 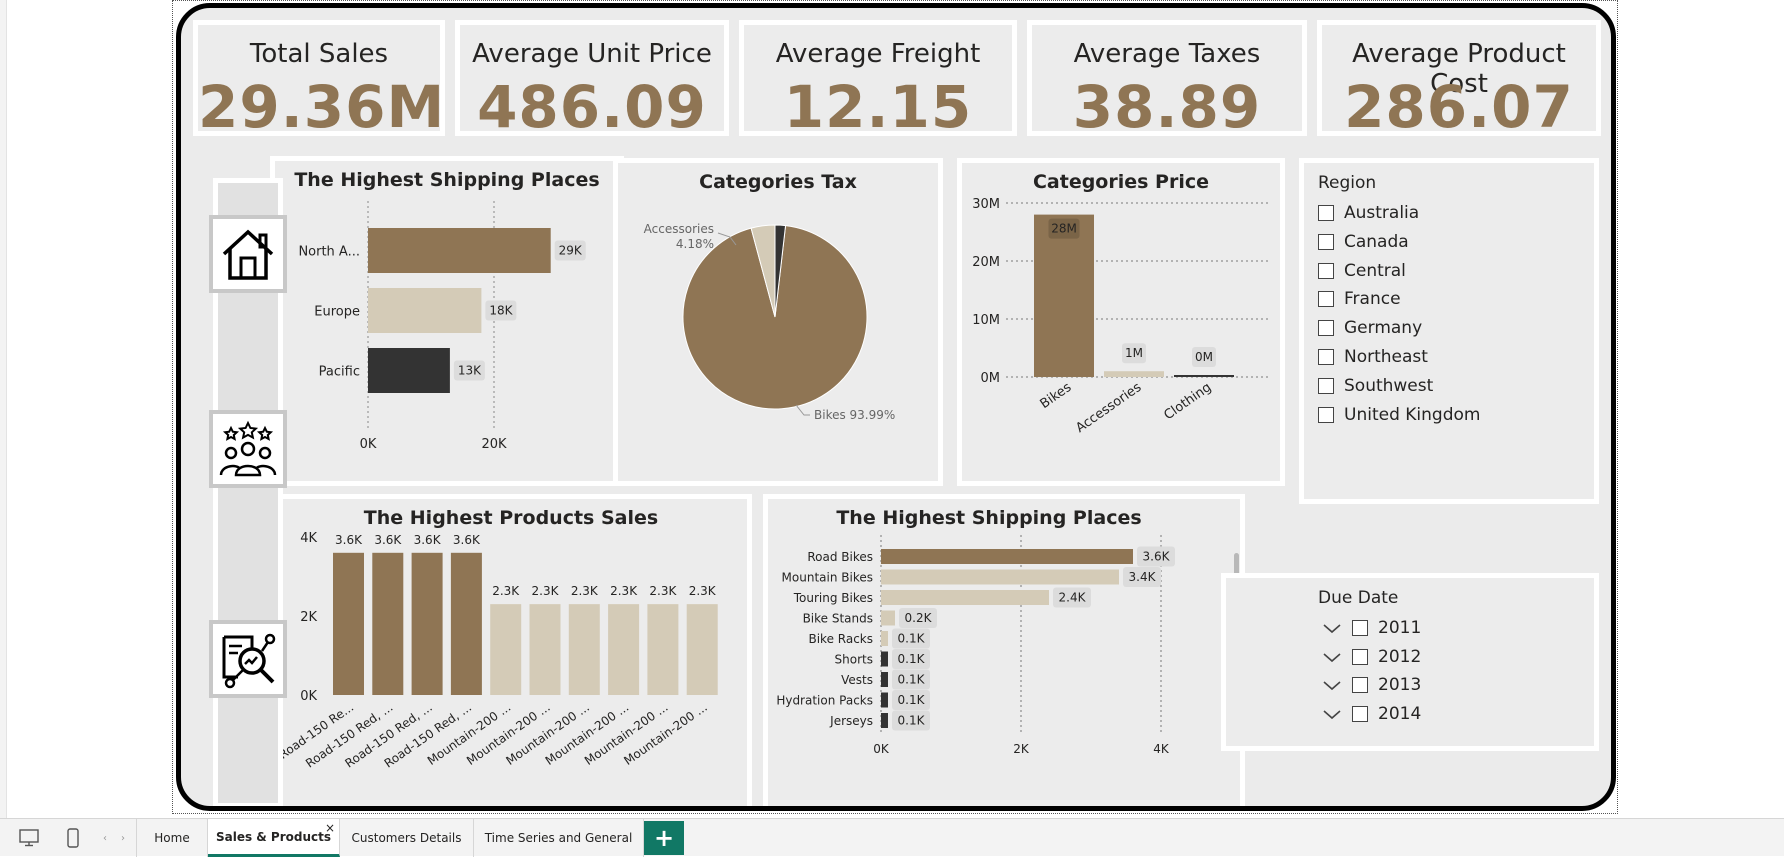 I want to click on category-label: Touring Bikes, so click(x=833, y=598).